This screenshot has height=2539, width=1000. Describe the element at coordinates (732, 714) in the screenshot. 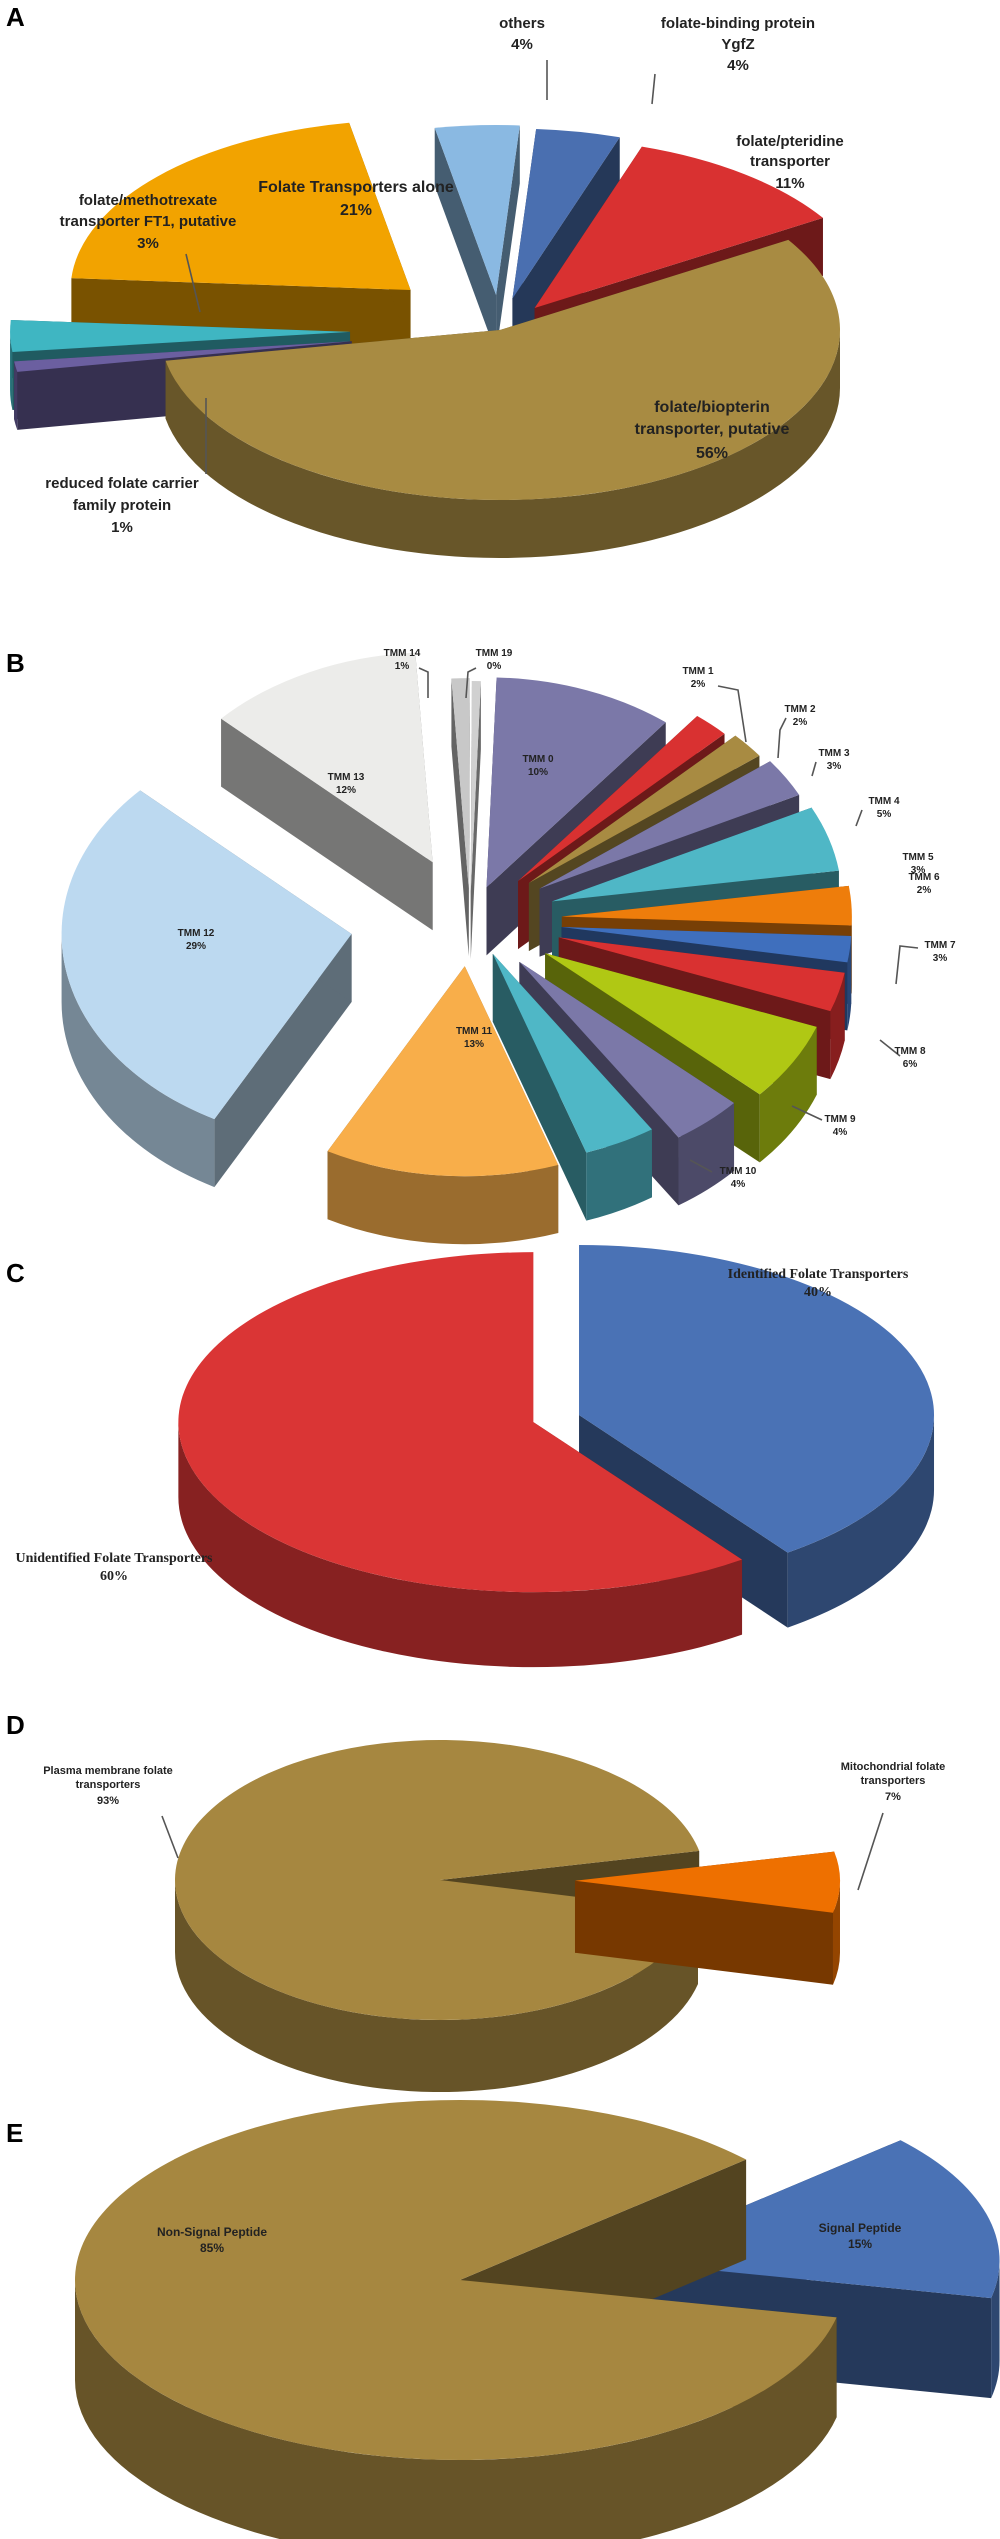

I see `leader-line-b-tmm1` at that location.